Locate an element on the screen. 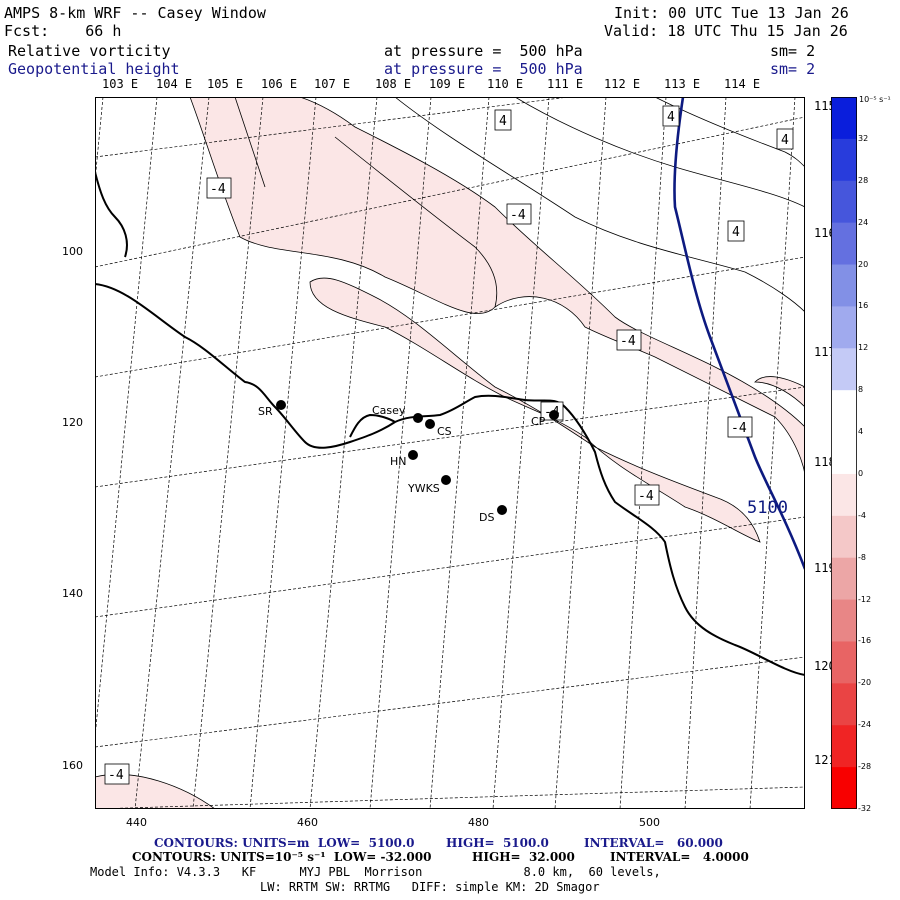 The image size is (900, 900). field2-name: Geopotential height is located at coordinates (94, 69).